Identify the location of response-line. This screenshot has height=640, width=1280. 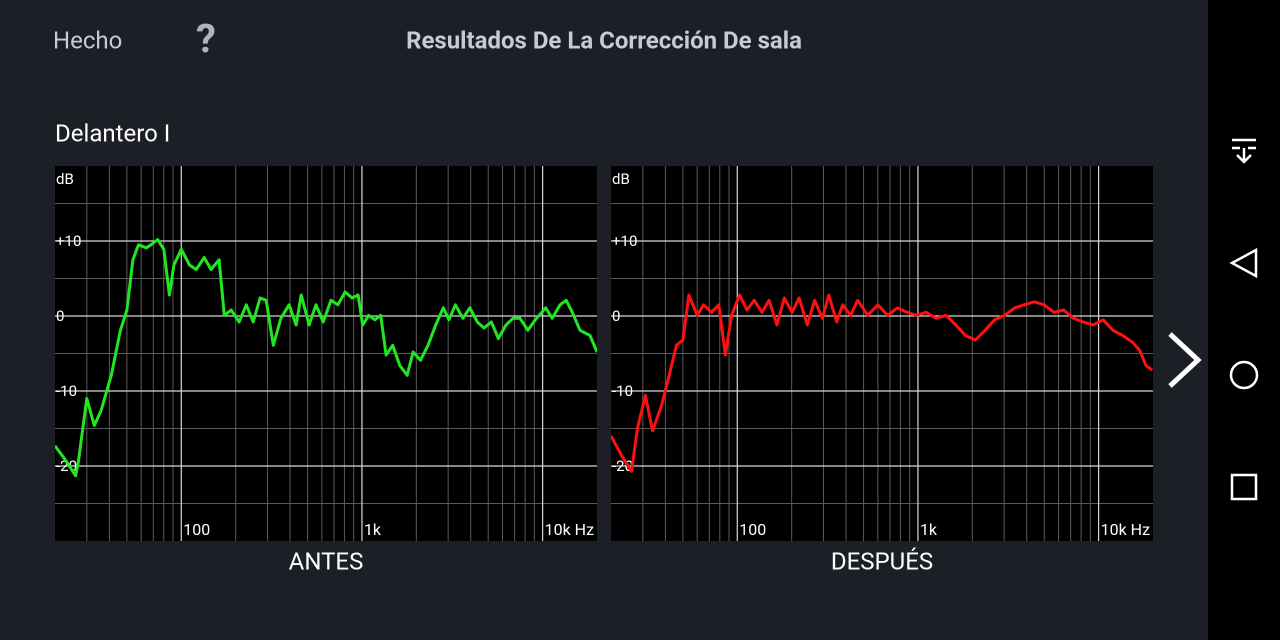
(882, 383).